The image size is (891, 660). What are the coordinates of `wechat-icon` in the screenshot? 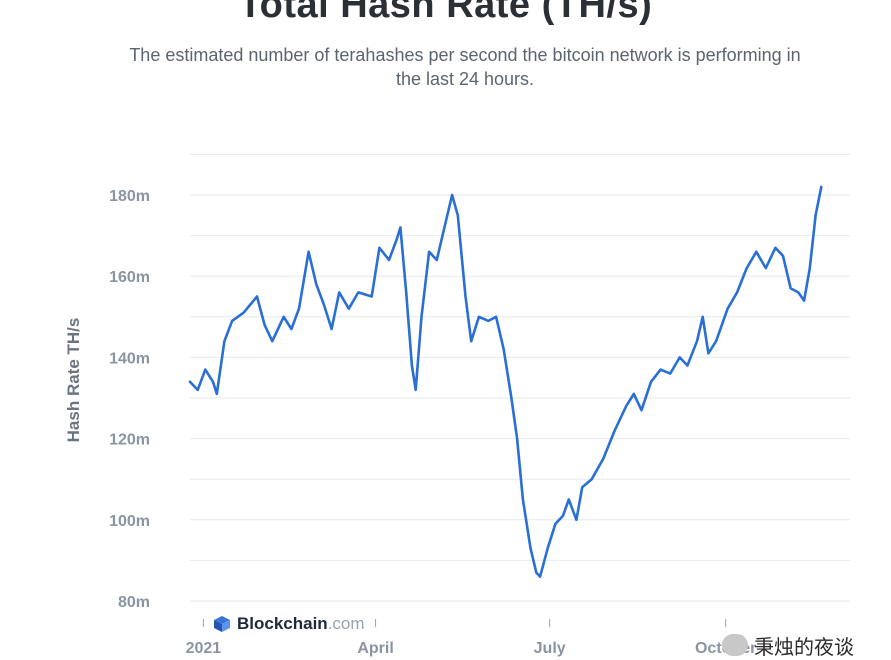 It's located at (735, 645).